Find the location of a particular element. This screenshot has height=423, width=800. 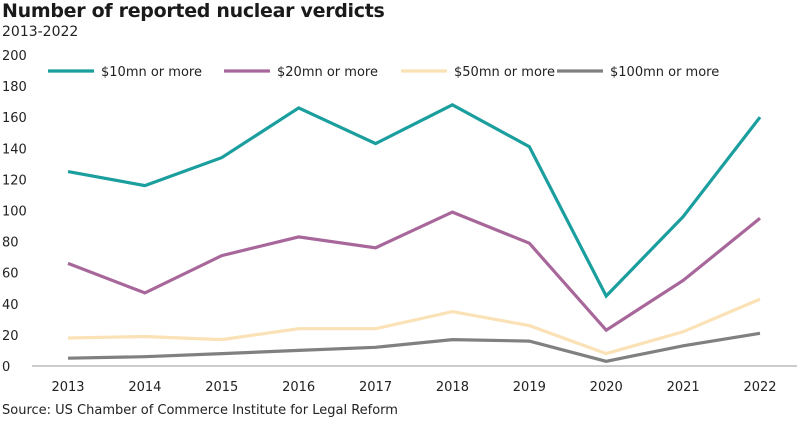

x-tick-label: 2013 is located at coordinates (67, 387).